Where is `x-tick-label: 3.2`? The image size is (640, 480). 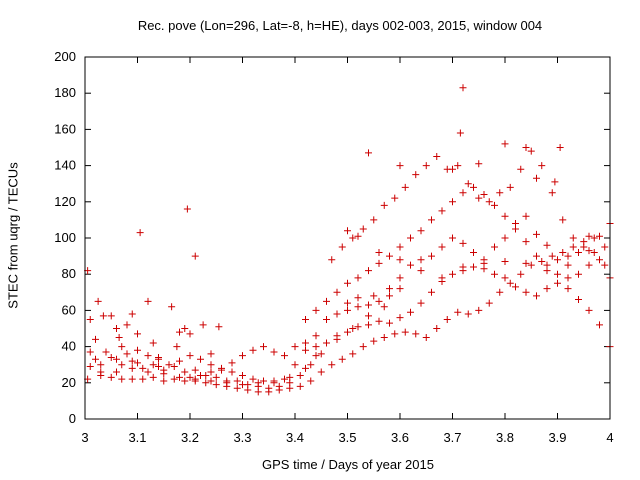 x-tick-label: 3.2 is located at coordinates (190, 437).